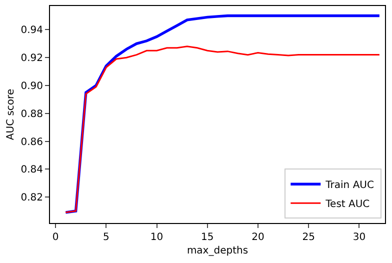 The height and width of the screenshot is (263, 392). What do you see at coordinates (349, 186) in the screenshot?
I see `legend-label: Train AUC` at bounding box center [349, 186].